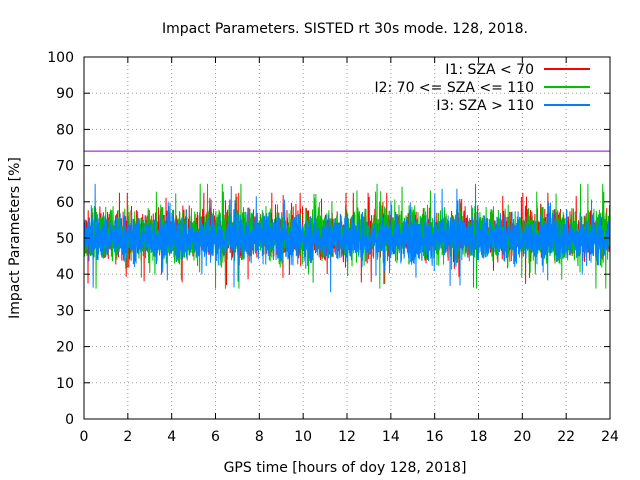 The width and height of the screenshot is (640, 480). I want to click on x-tick-label: 18, so click(479, 437).